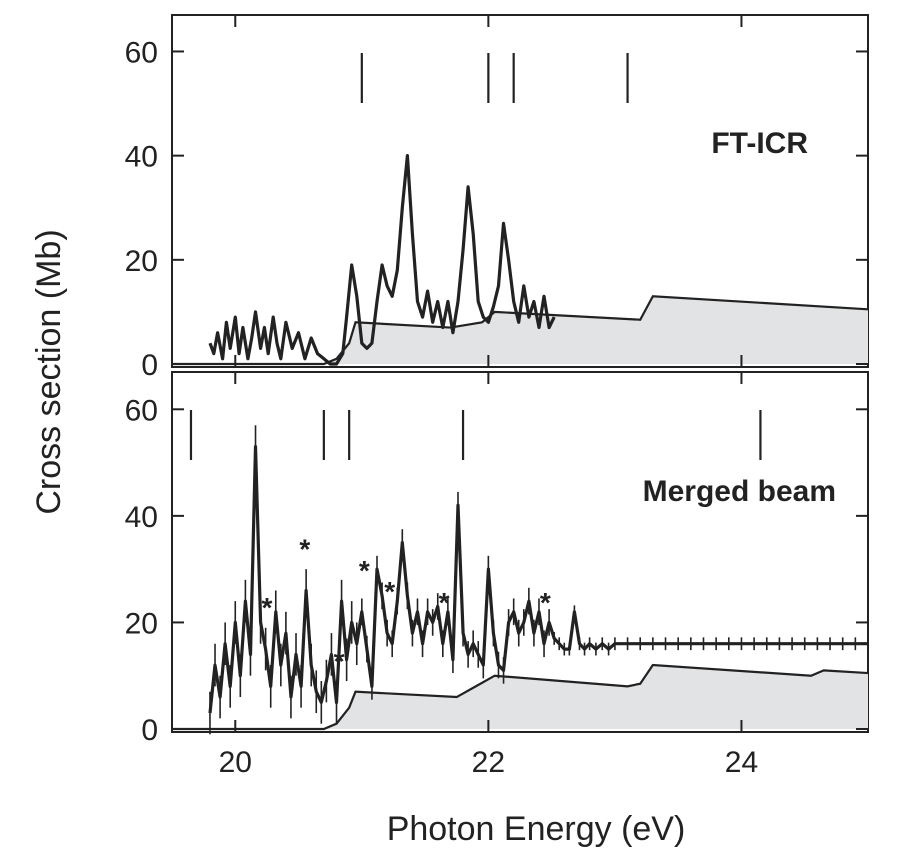 Image resolution: width=914 pixels, height=868 pixels. Describe the element at coordinates (536, 829) in the screenshot. I see `x-axis-title: Photon Energy (eV)` at that location.